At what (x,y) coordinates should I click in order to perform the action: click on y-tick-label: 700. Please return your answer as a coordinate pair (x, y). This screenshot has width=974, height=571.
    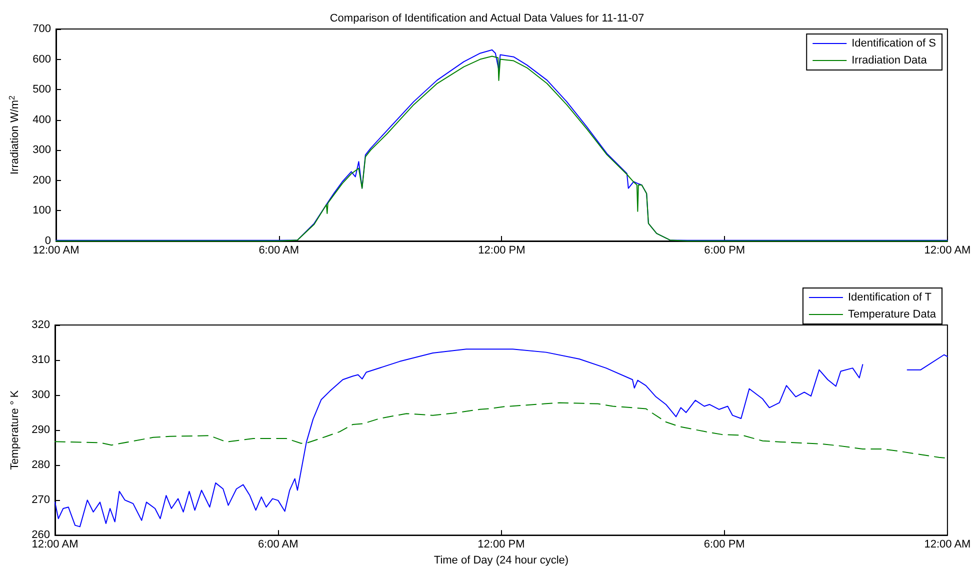
    Looking at the image, I should click on (41, 29).